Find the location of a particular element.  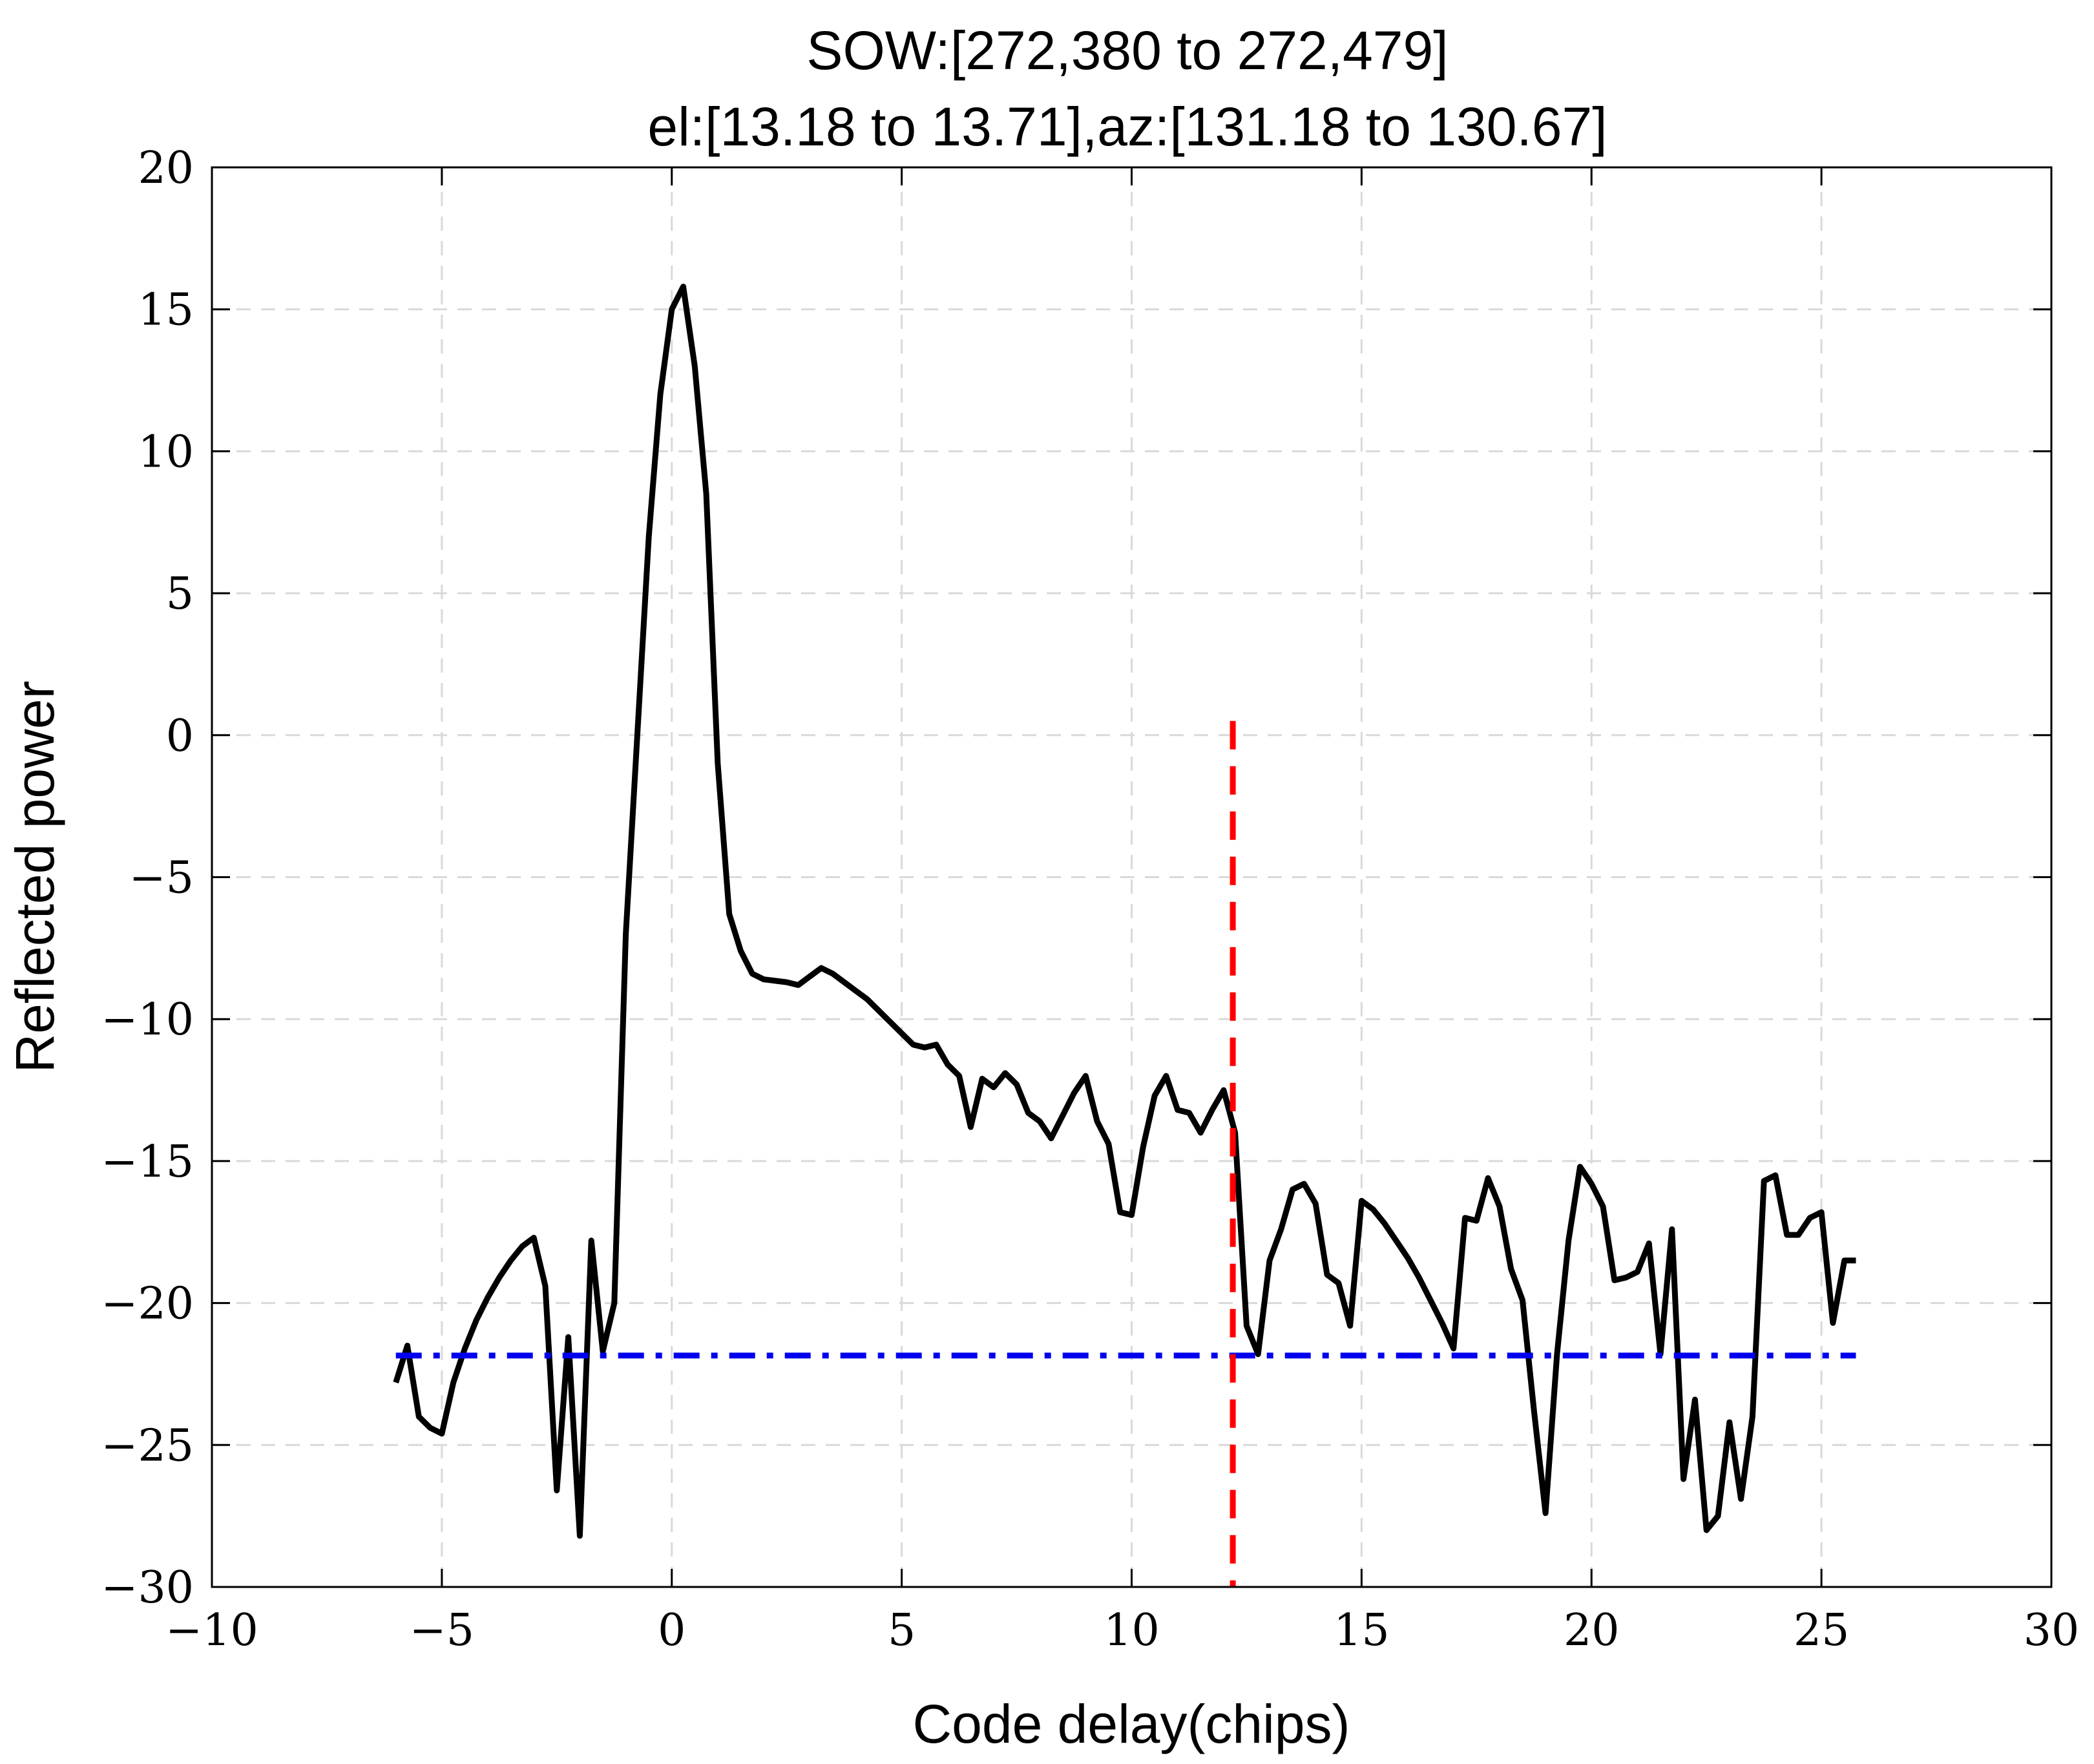

x-axis-label: Code delay(chips) is located at coordinates (1131, 1724).